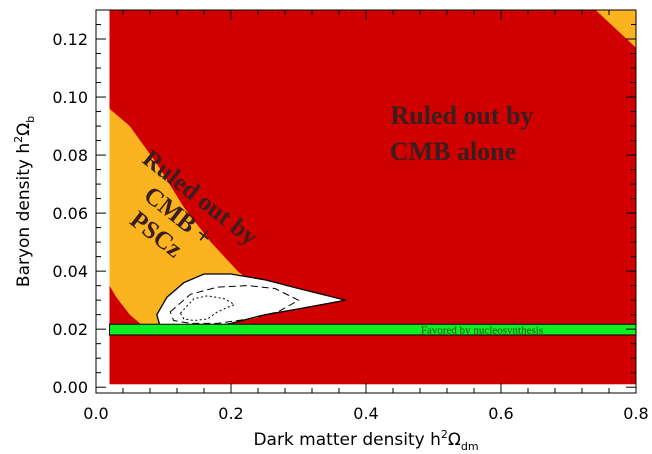 The image size is (652, 454). Describe the element at coordinates (454, 440) in the screenshot. I see `x-axis-label-omega: Ω` at that location.